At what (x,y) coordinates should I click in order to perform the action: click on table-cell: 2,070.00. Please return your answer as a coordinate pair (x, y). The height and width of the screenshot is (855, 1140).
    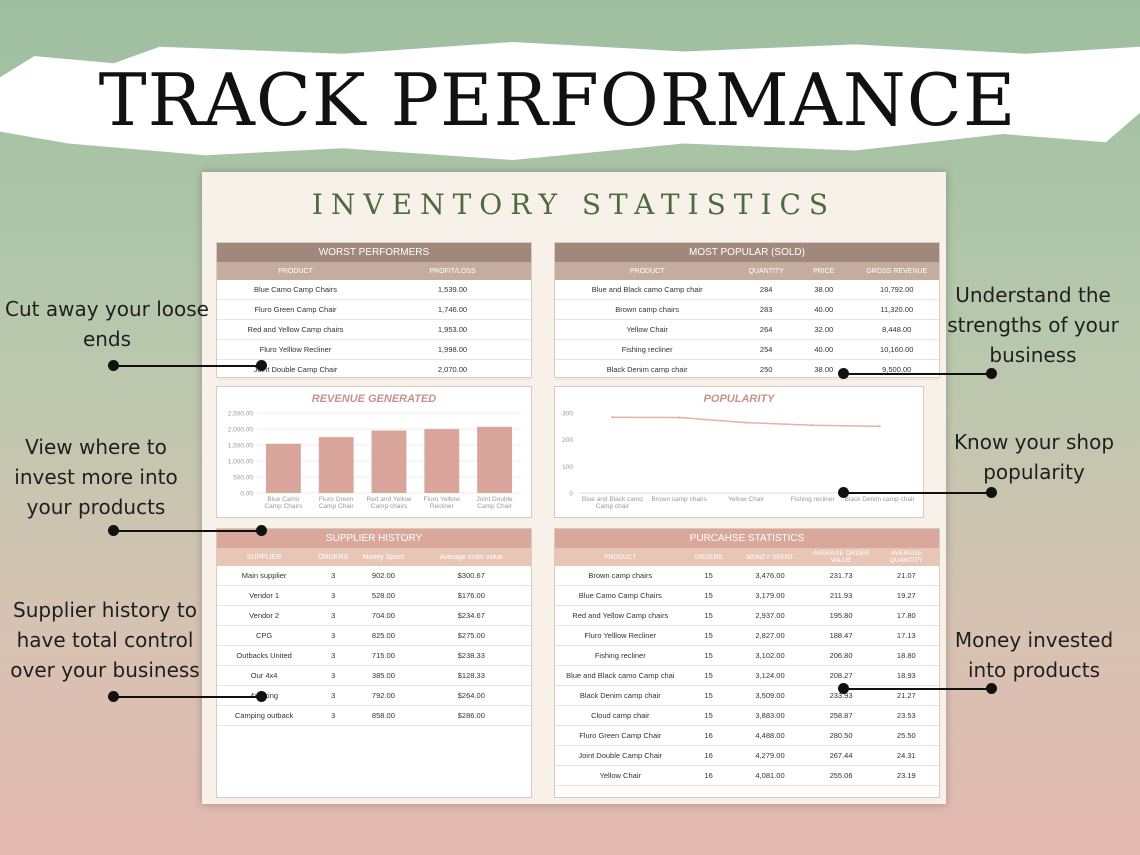
    Looking at the image, I should click on (452, 369).